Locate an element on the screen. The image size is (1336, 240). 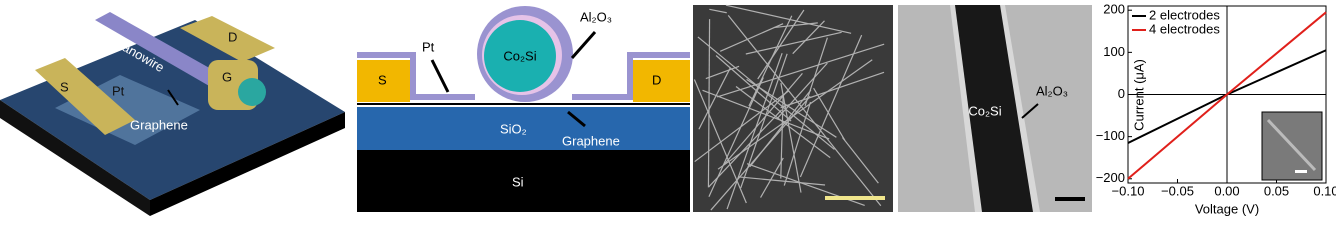
legend-label: 4 electrodes is located at coordinates (1184, 28).